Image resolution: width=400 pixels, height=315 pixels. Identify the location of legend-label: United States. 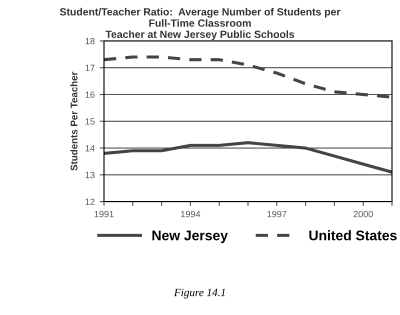
(353, 235).